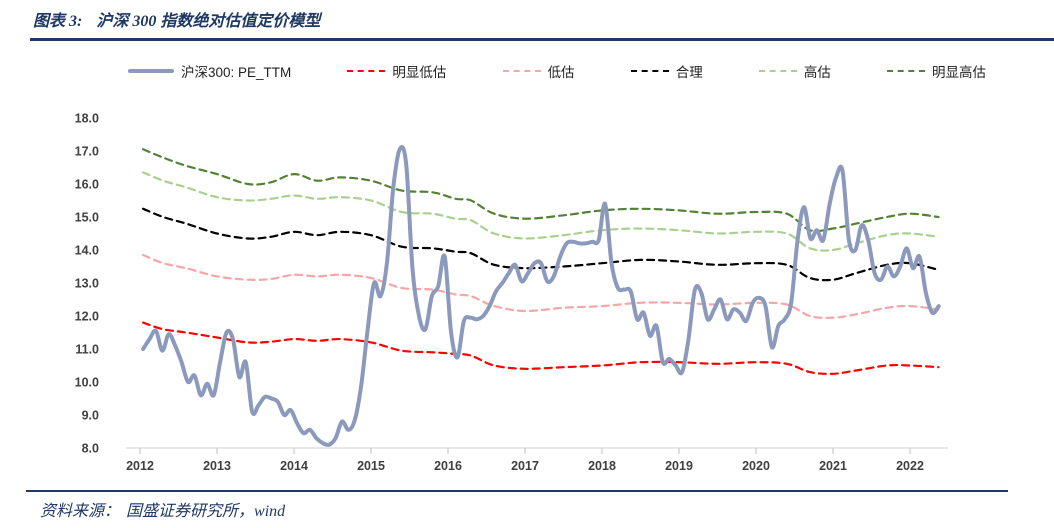 This screenshot has height=528, width=1054. What do you see at coordinates (521, 71) in the screenshot?
I see `legend-swatch-undervalued` at bounding box center [521, 71].